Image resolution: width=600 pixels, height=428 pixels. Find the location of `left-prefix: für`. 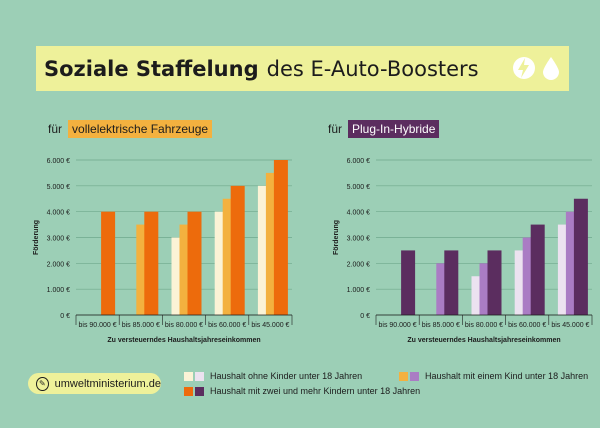

left-prefix: für is located at coordinates (55, 129).